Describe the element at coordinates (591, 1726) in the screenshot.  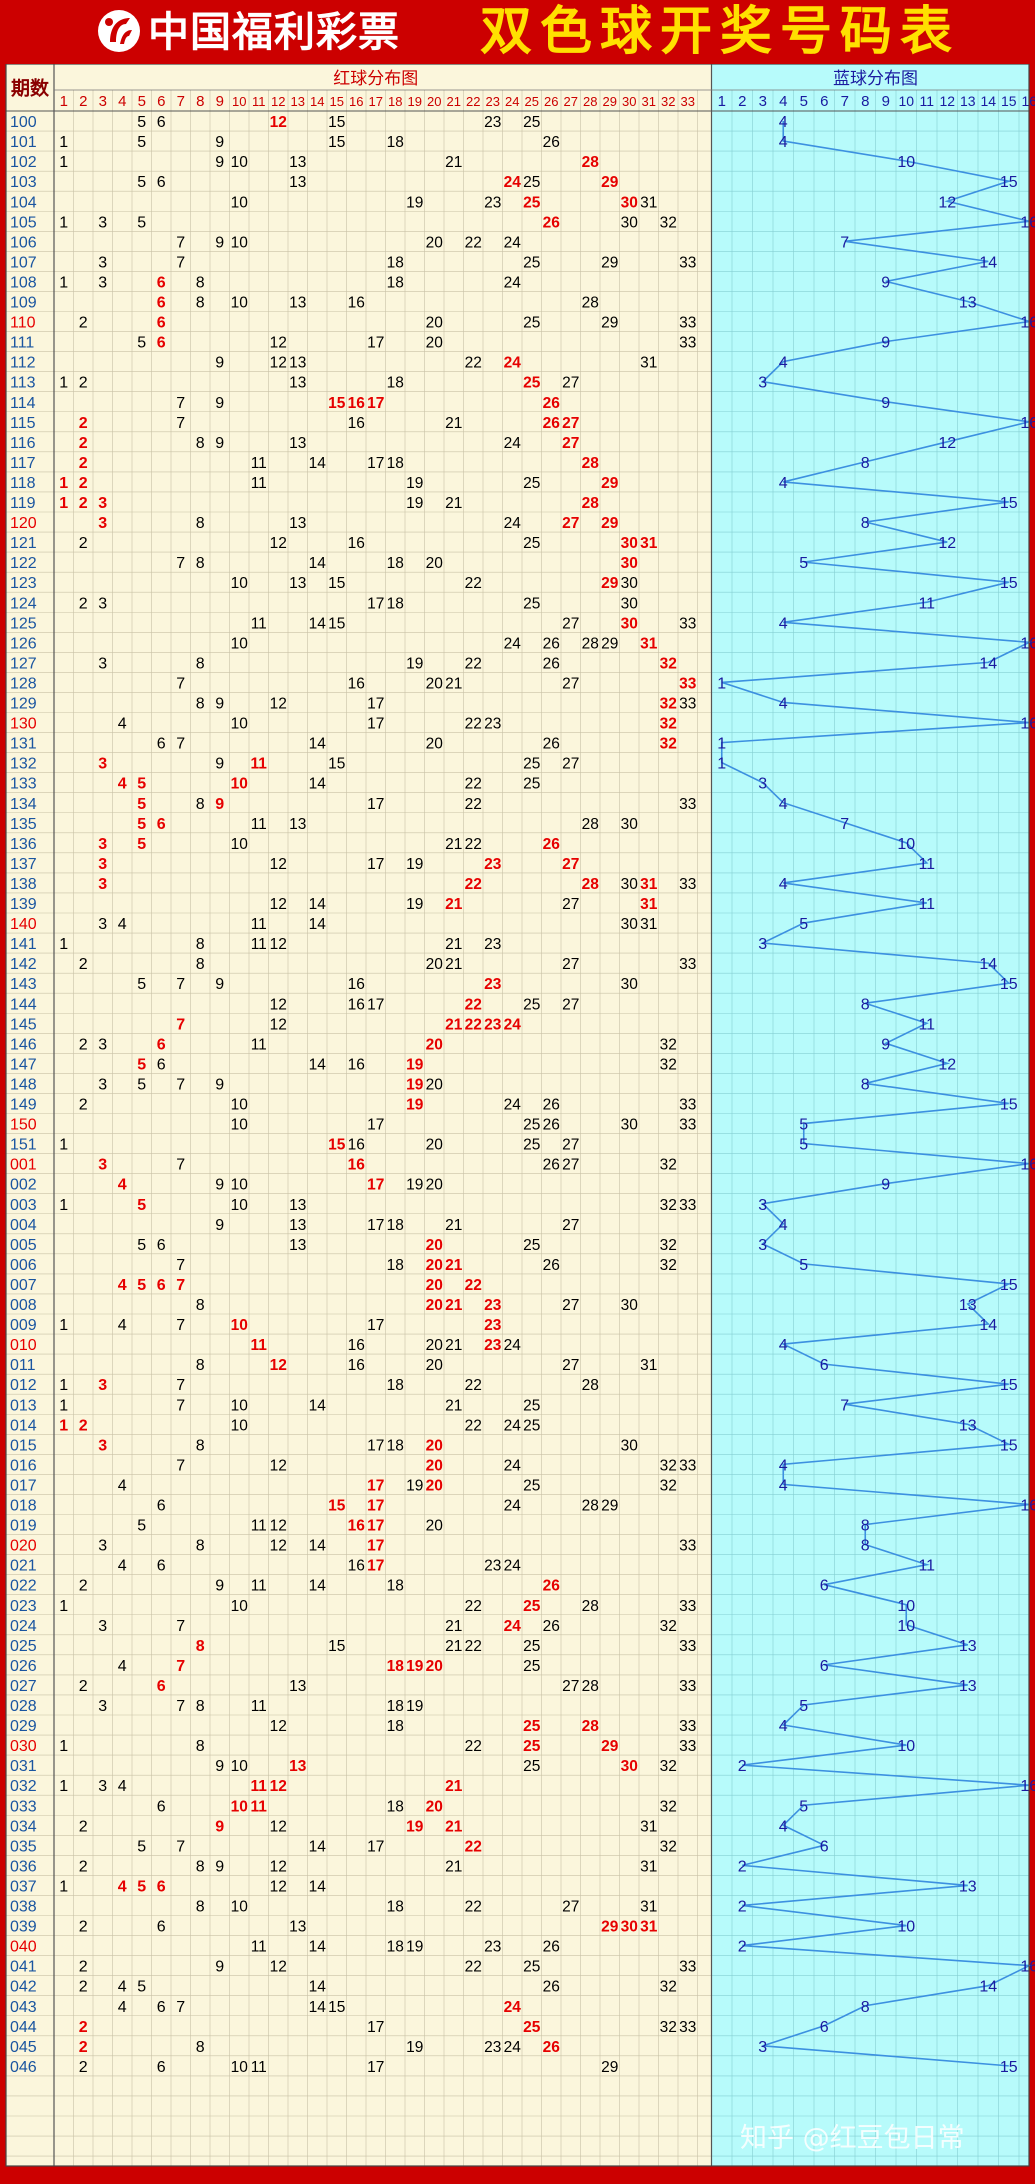
I see `red-ball-number: 28` at that location.